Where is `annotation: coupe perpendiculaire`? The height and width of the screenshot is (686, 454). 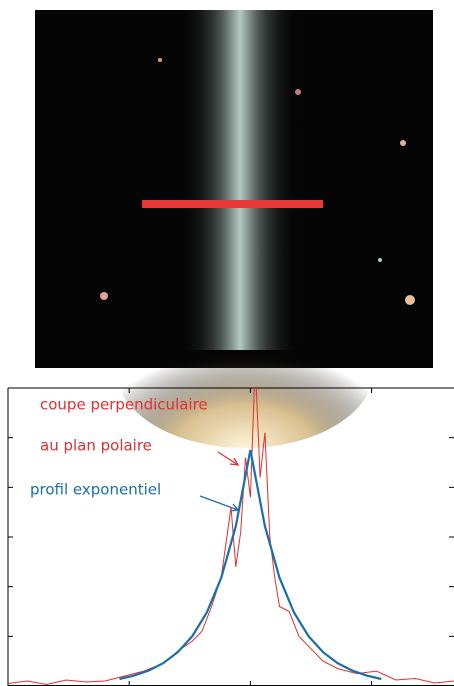
annotation: coupe perpendiculaire is located at coordinates (124, 405).